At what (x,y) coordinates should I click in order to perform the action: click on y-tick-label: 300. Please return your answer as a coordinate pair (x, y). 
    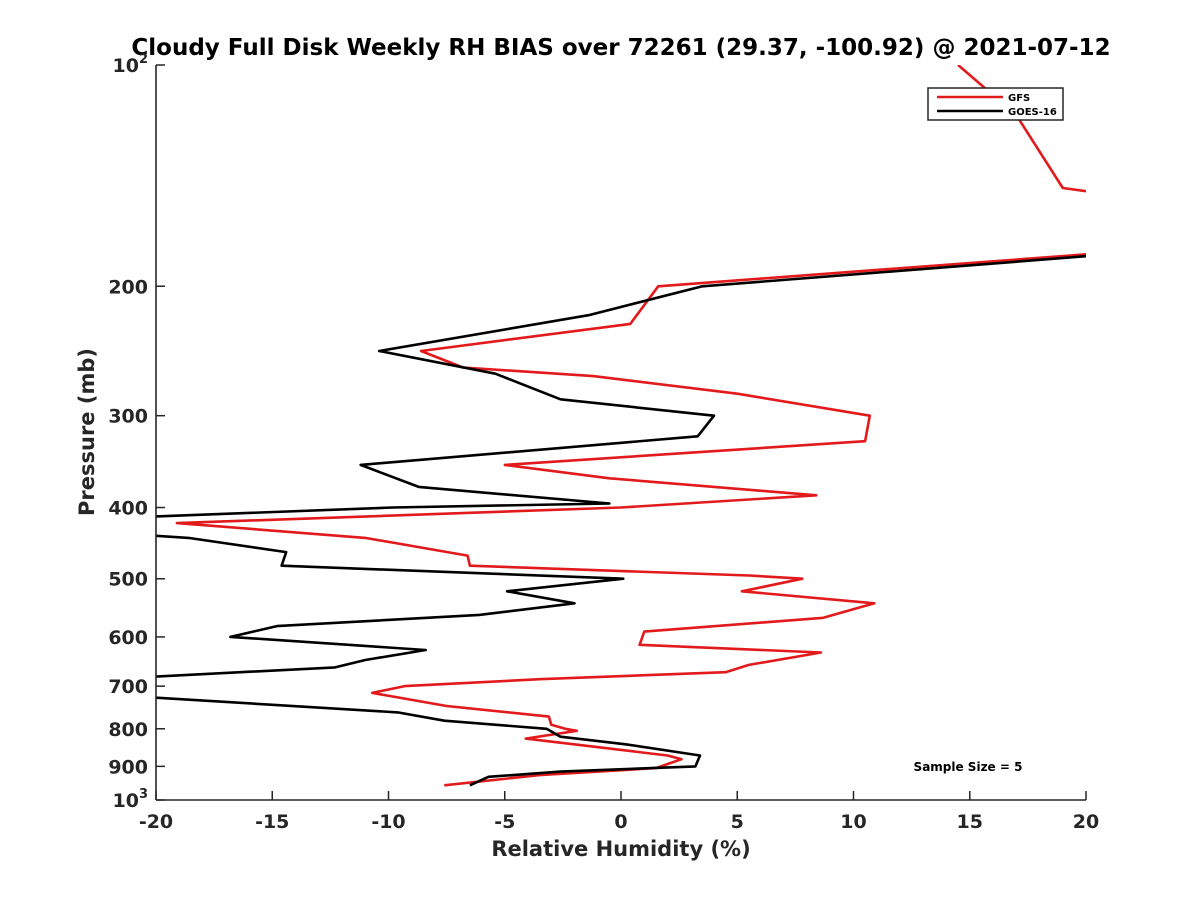
    Looking at the image, I should click on (128, 417).